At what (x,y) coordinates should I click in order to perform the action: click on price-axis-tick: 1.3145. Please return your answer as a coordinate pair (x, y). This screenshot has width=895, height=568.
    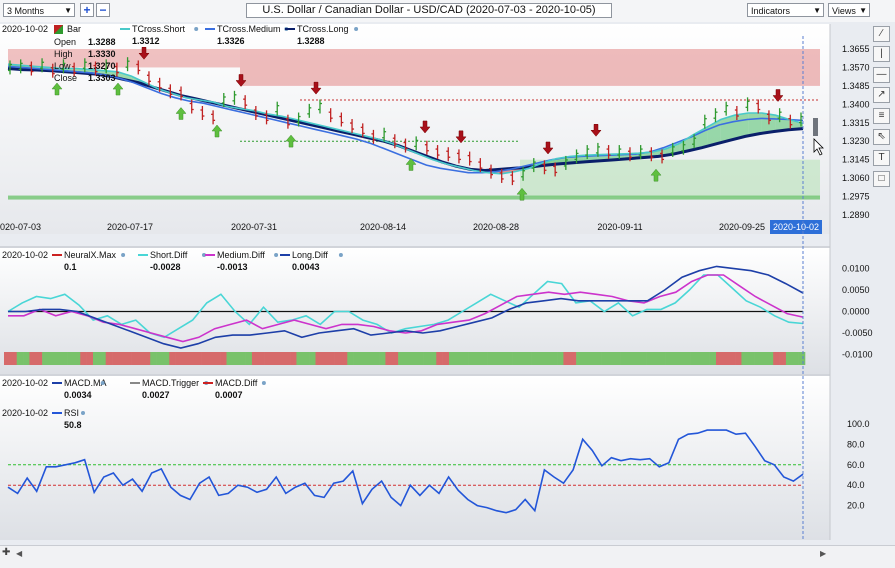
    Looking at the image, I should click on (856, 160).